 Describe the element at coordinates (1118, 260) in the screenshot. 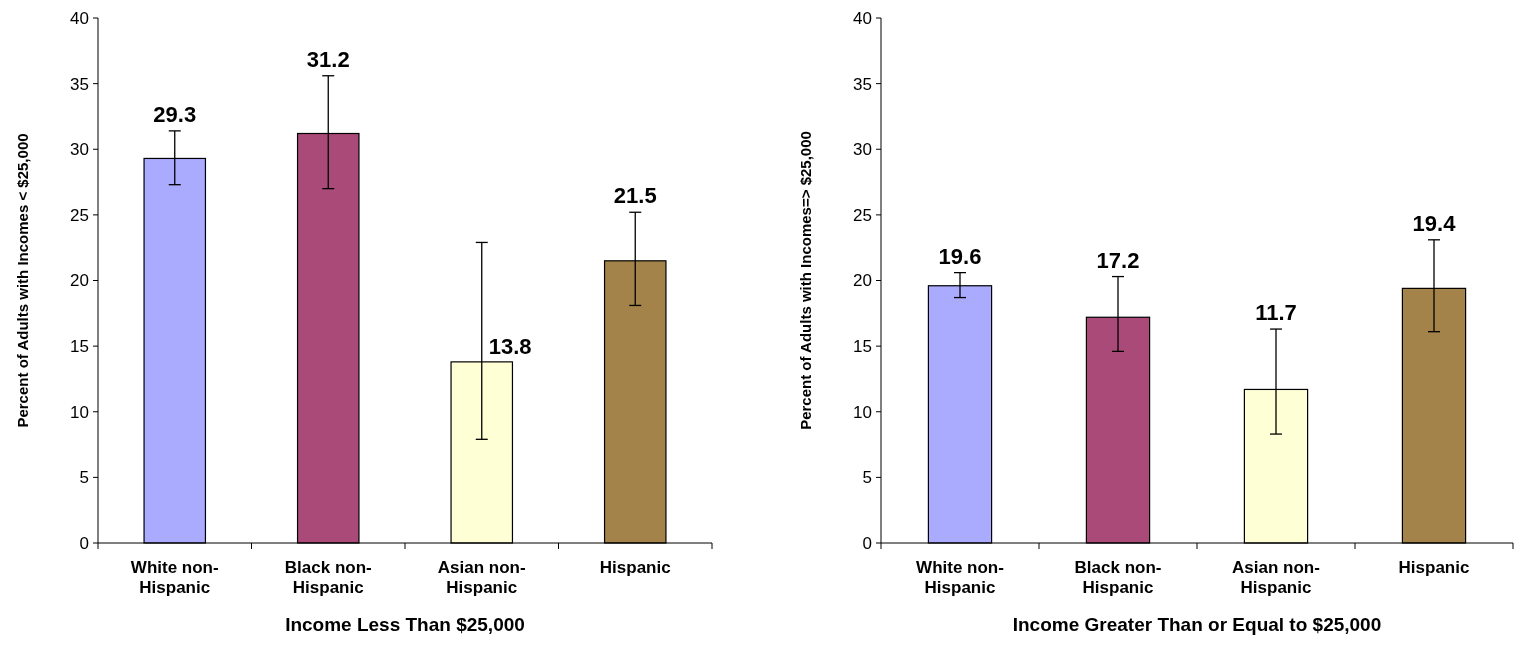

I see `data-label: 17.2` at that location.